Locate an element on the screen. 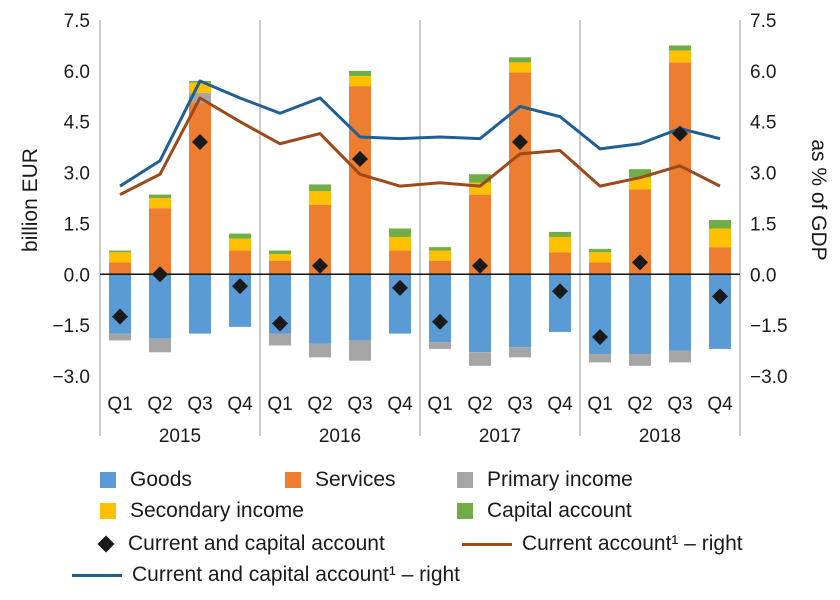 The image size is (840, 600). year-label: 2015 is located at coordinates (180, 436).